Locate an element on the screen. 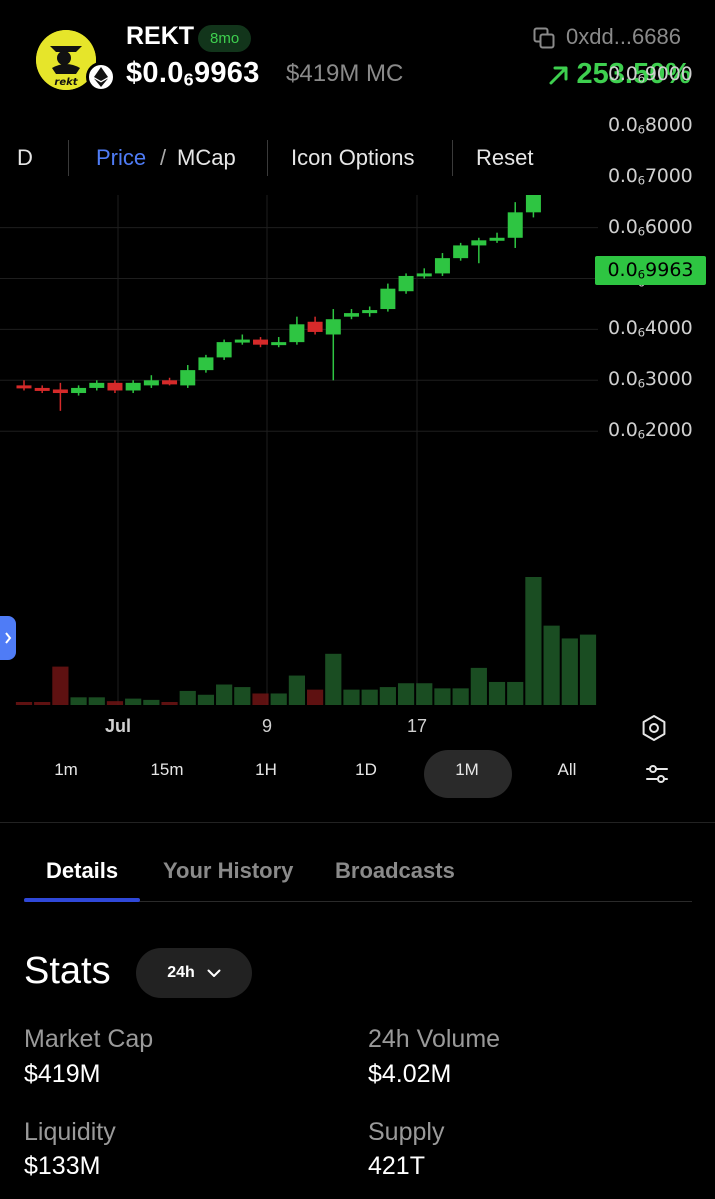 This screenshot has height=1199, width=715. ethereum-icon is located at coordinates (101, 77).